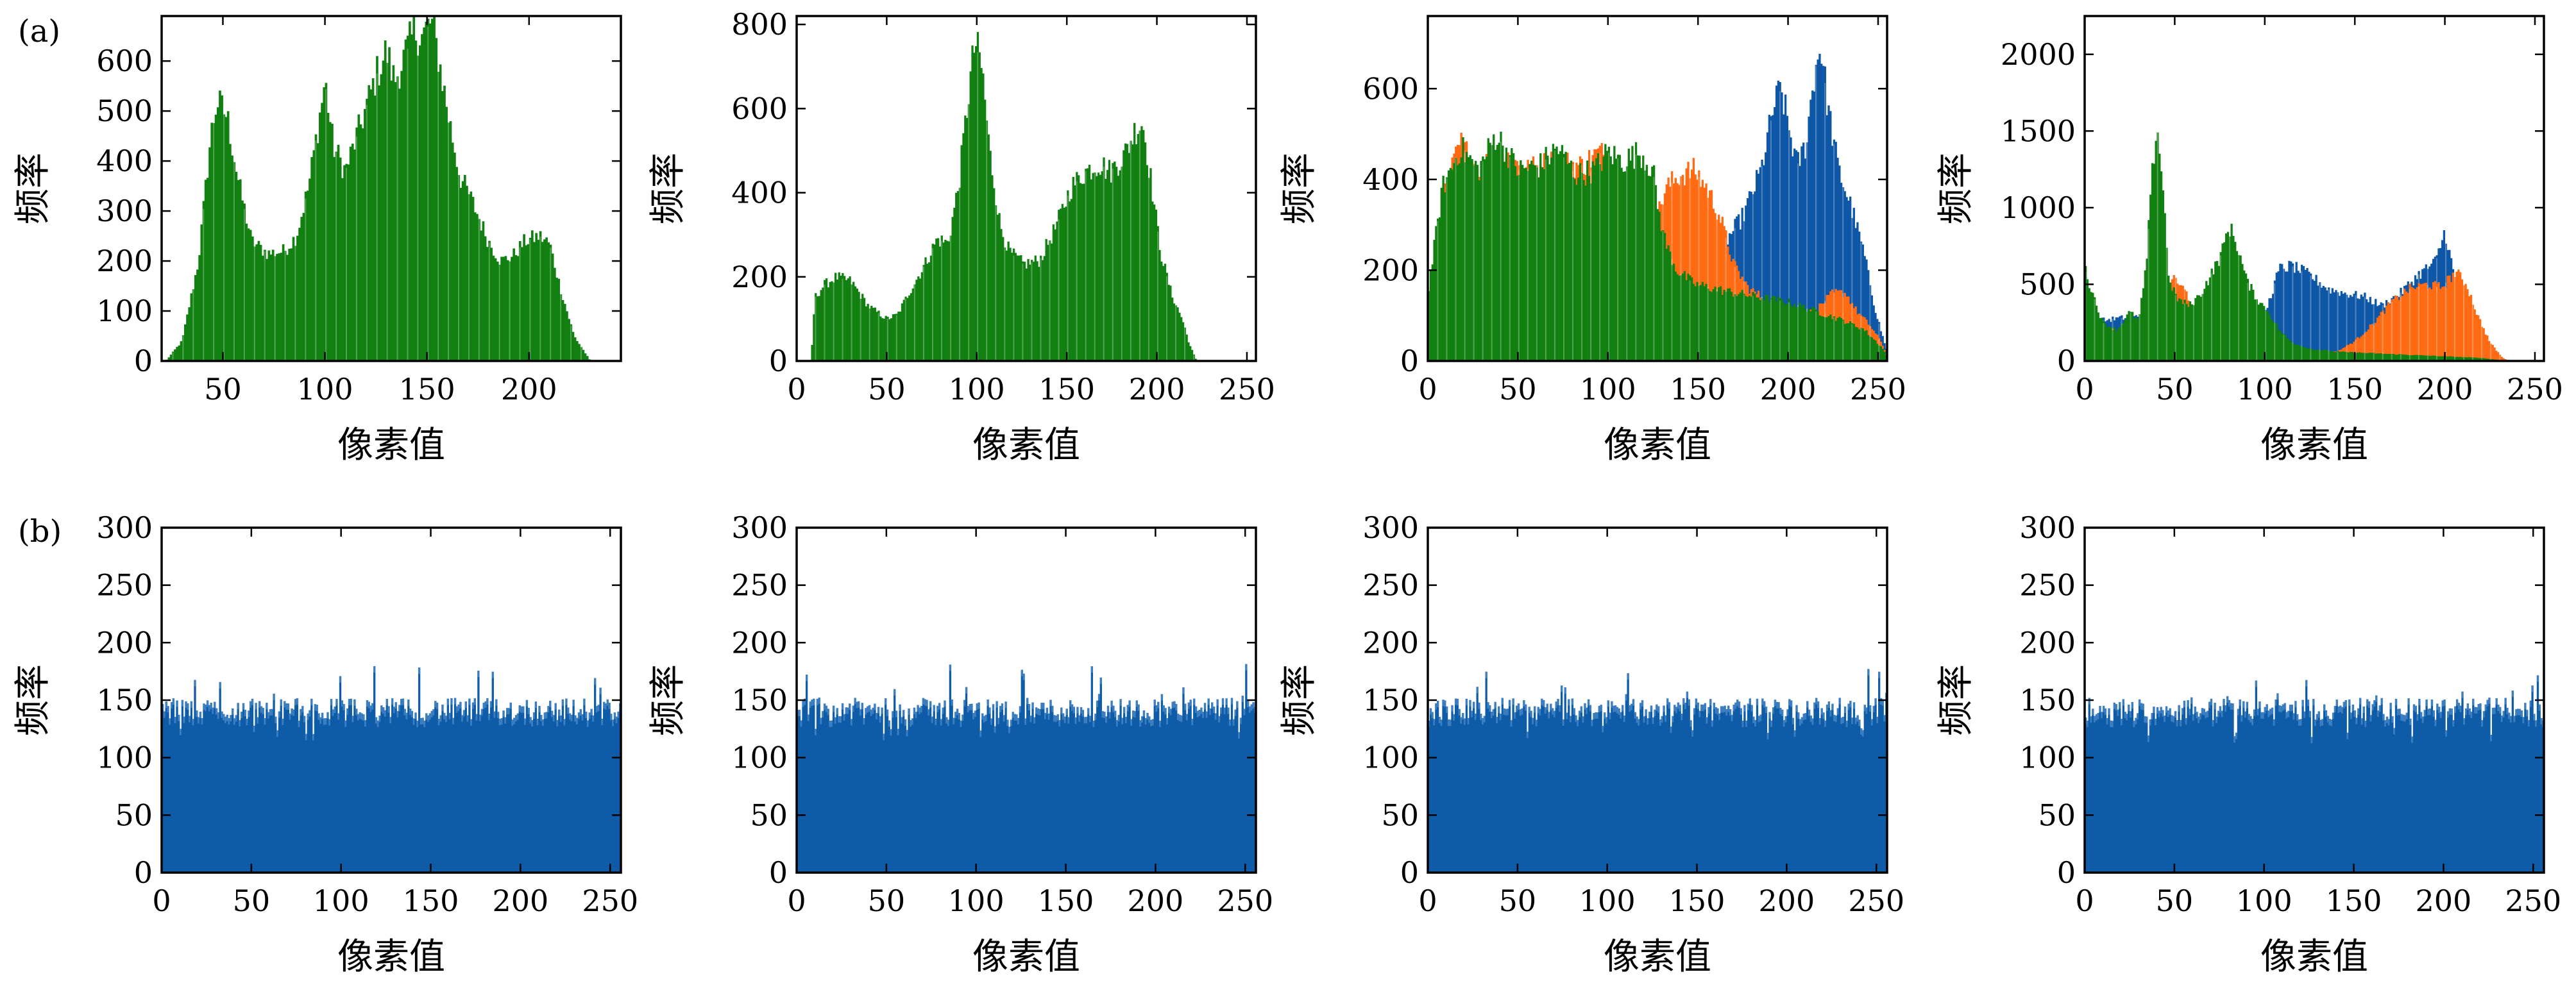  I want to click on y-tick-label: 200, so click(2047, 642).